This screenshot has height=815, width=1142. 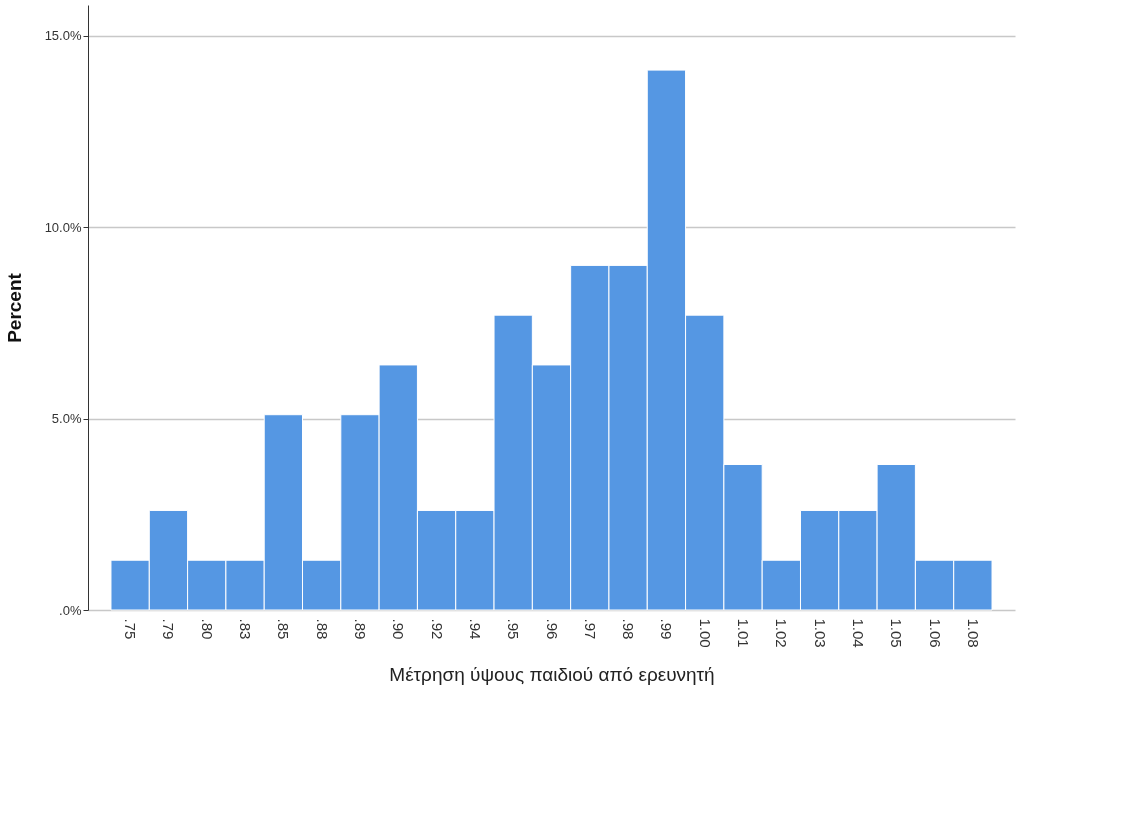 What do you see at coordinates (858, 633) in the screenshot?
I see `x-tick-label: 1.04` at bounding box center [858, 633].